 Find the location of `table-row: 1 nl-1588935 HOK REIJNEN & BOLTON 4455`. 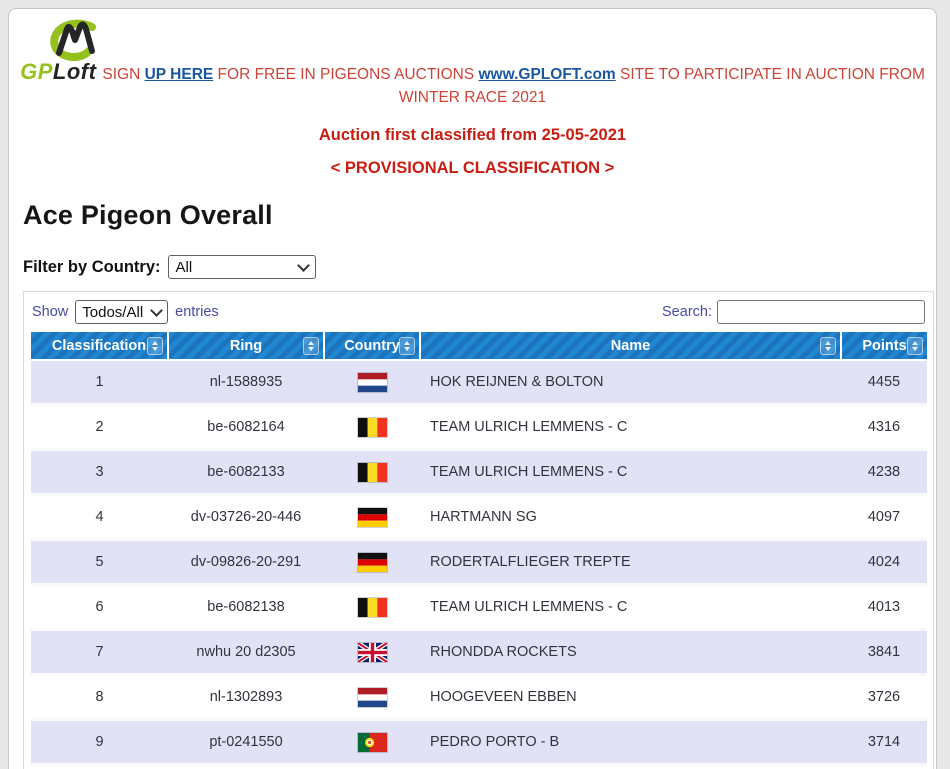

table-row: 1 nl-1588935 HOK REIJNEN & BOLTON 4455 is located at coordinates (479, 383).